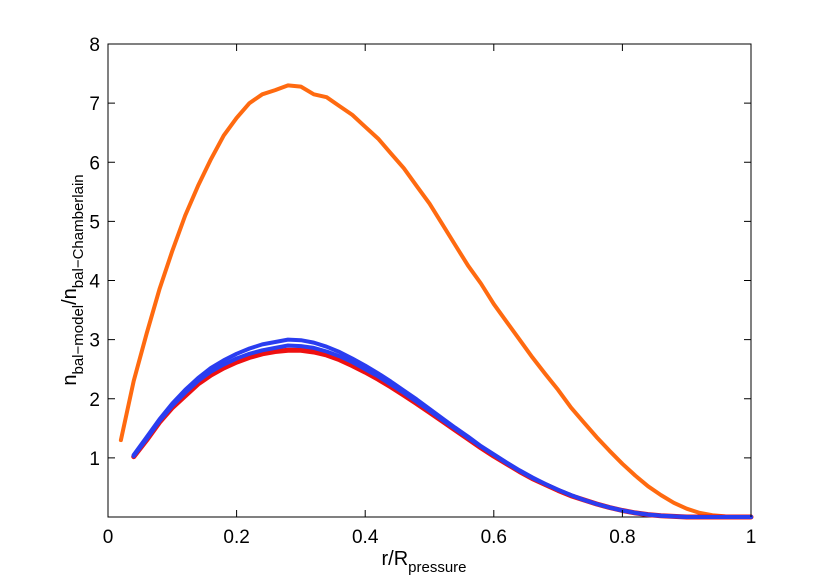  I want to click on y-tick-label: 3, so click(94, 341).